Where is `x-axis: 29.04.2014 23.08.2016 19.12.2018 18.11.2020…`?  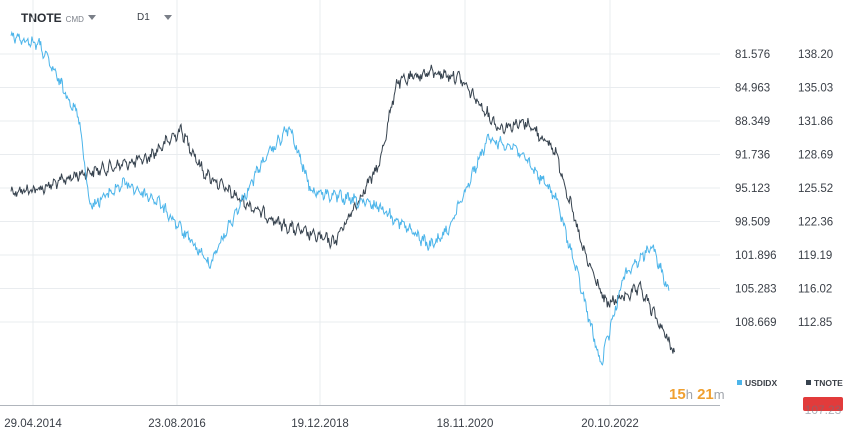
x-axis: 29.04.2014 23.08.2016 19.12.2018 18.11.2020… is located at coordinates (321, 424).